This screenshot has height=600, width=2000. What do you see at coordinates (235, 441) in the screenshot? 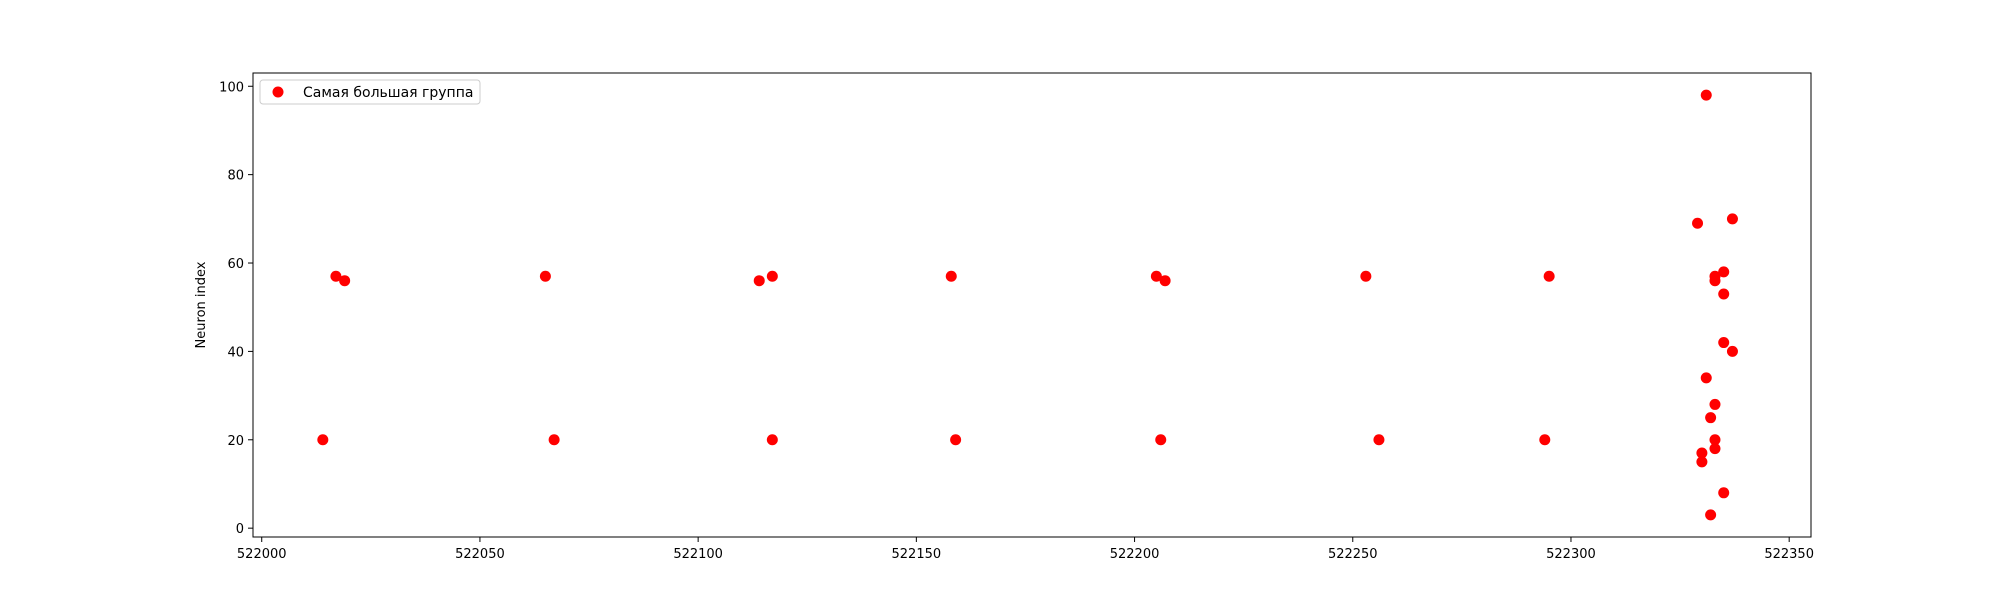
I see `y-tick-label: 20` at bounding box center [235, 441].